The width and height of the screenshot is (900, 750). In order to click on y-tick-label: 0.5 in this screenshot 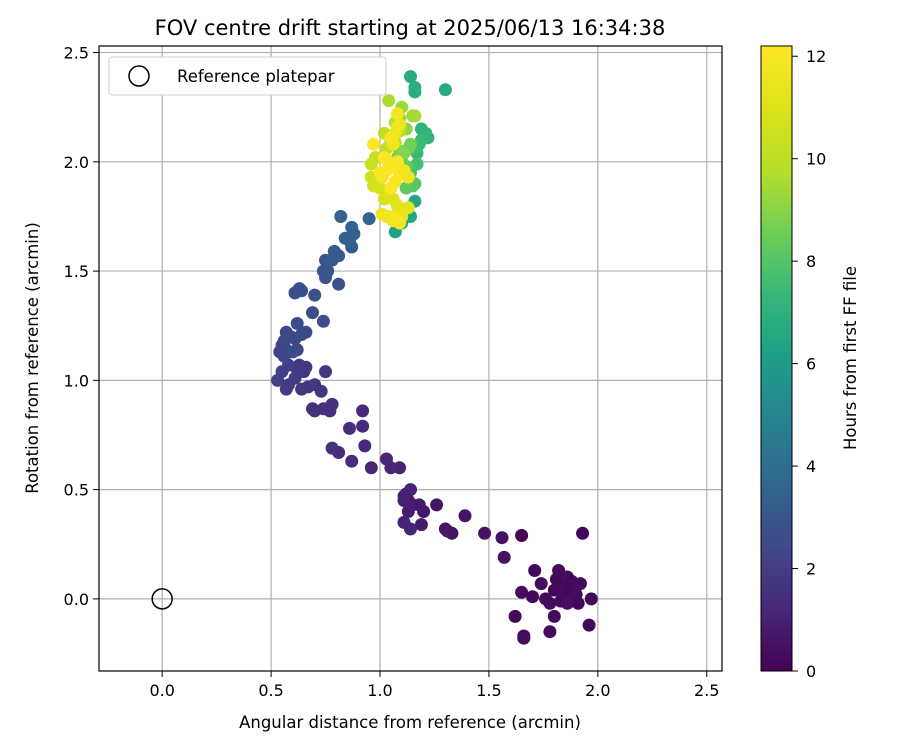, I will do `click(76, 490)`.